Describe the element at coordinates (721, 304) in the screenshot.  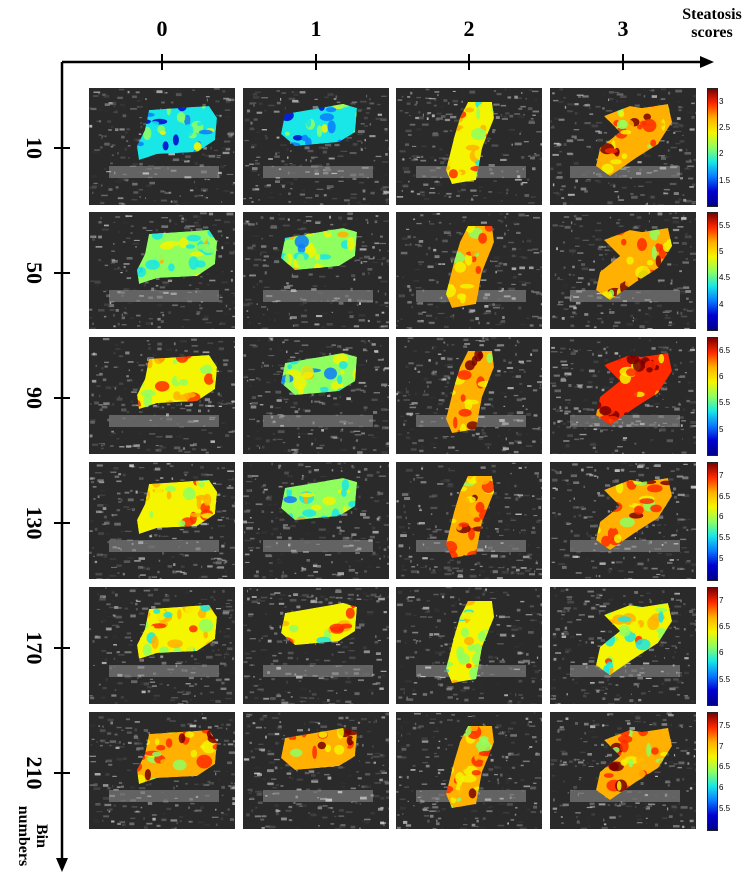
I see `colorbar-tick-label: 4` at that location.